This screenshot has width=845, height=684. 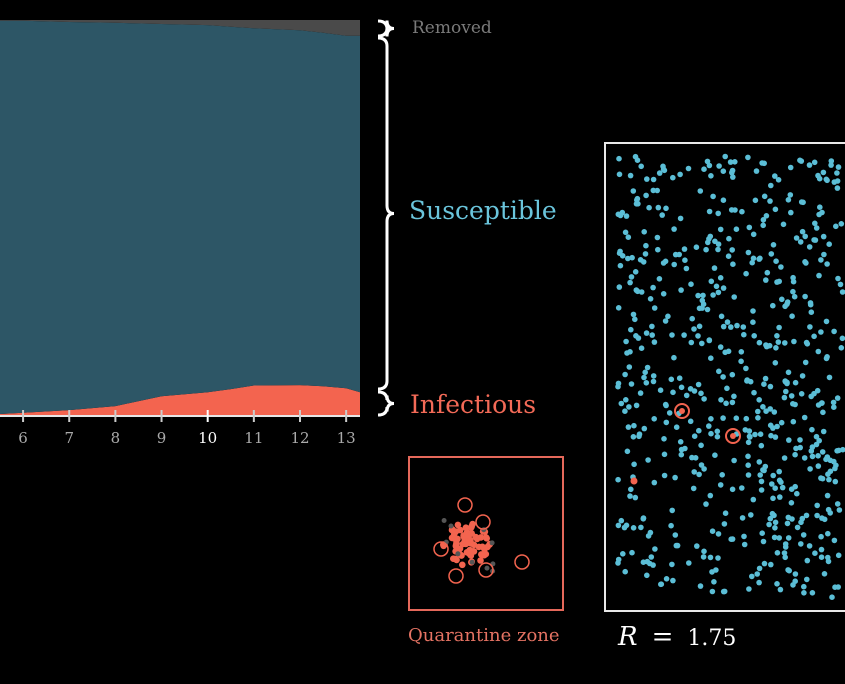 I want to click on x-tick-label-12: 12, so click(x=299, y=438).